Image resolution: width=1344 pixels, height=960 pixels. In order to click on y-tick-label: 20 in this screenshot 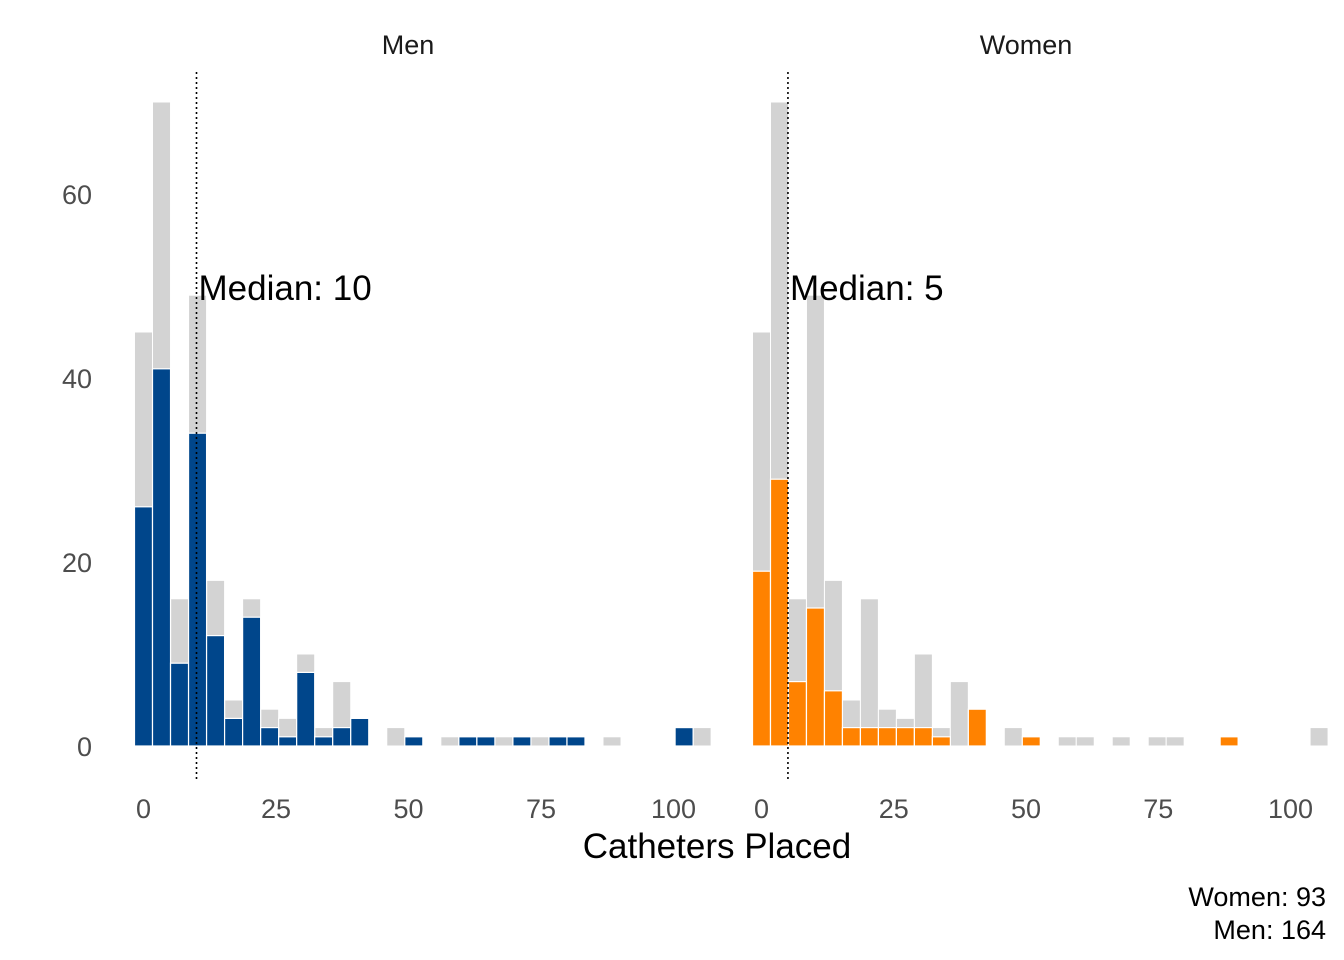, I will do `click(77, 563)`.